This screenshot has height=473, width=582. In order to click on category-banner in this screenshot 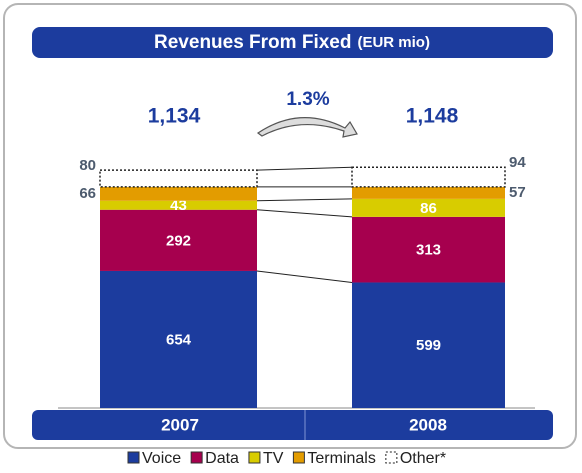, I will do `click(292, 425)`.